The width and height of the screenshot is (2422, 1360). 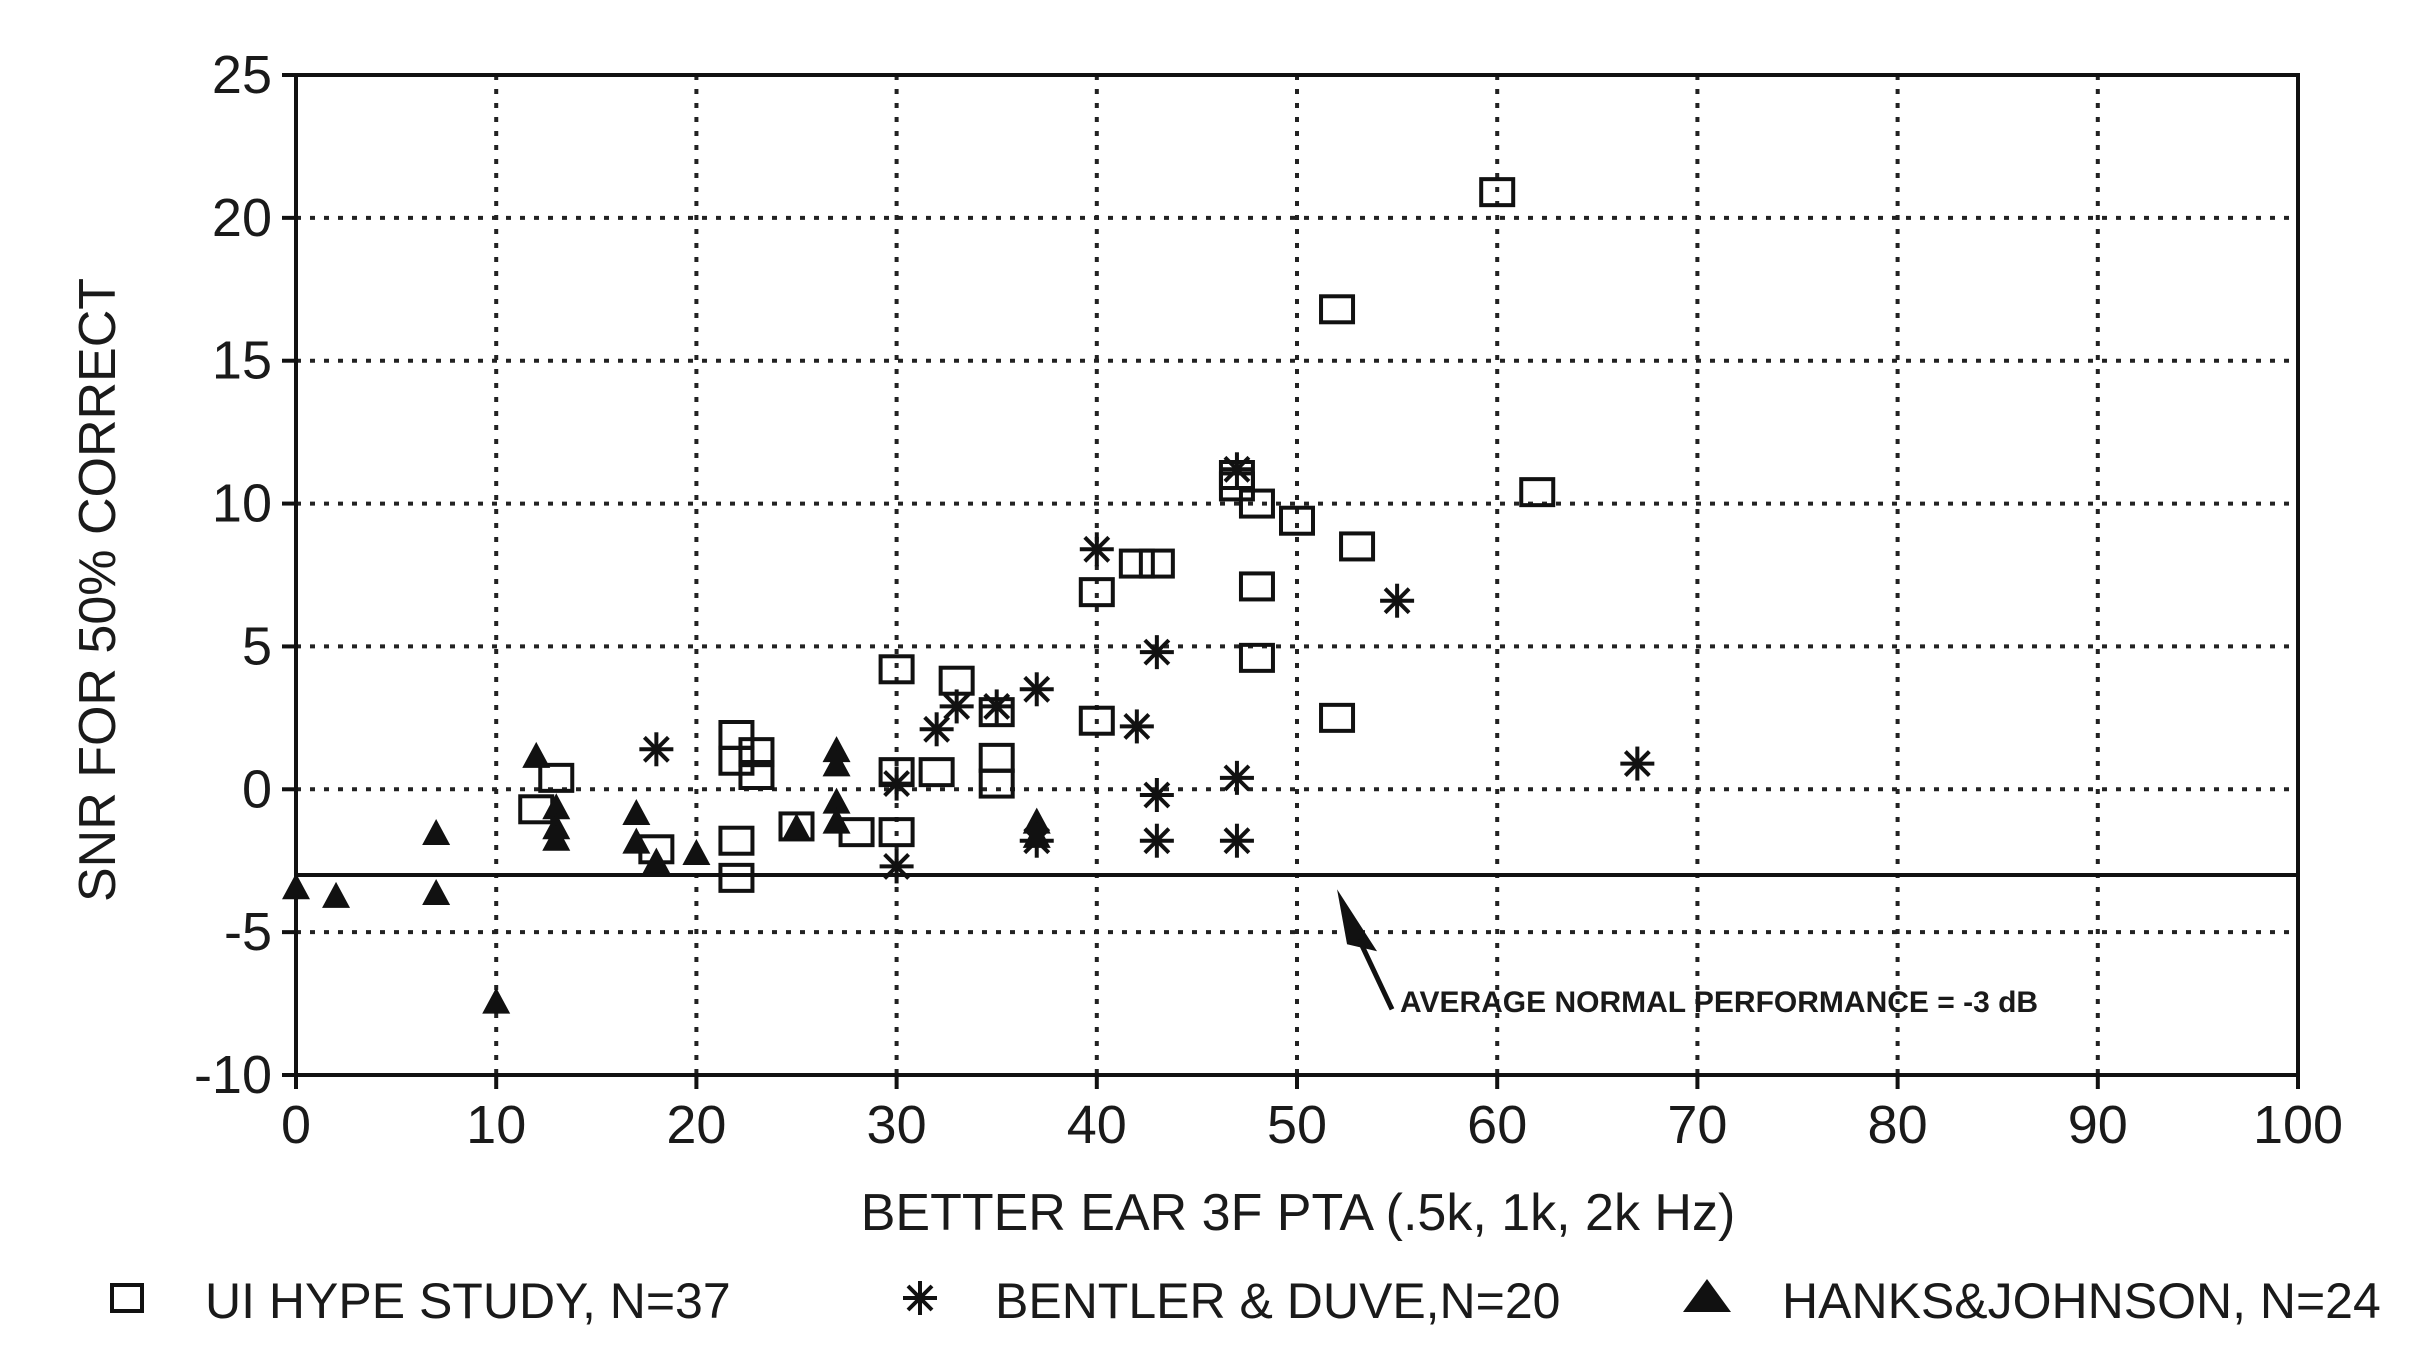 I want to click on x-tick-label: 100, so click(x=2298, y=1125).